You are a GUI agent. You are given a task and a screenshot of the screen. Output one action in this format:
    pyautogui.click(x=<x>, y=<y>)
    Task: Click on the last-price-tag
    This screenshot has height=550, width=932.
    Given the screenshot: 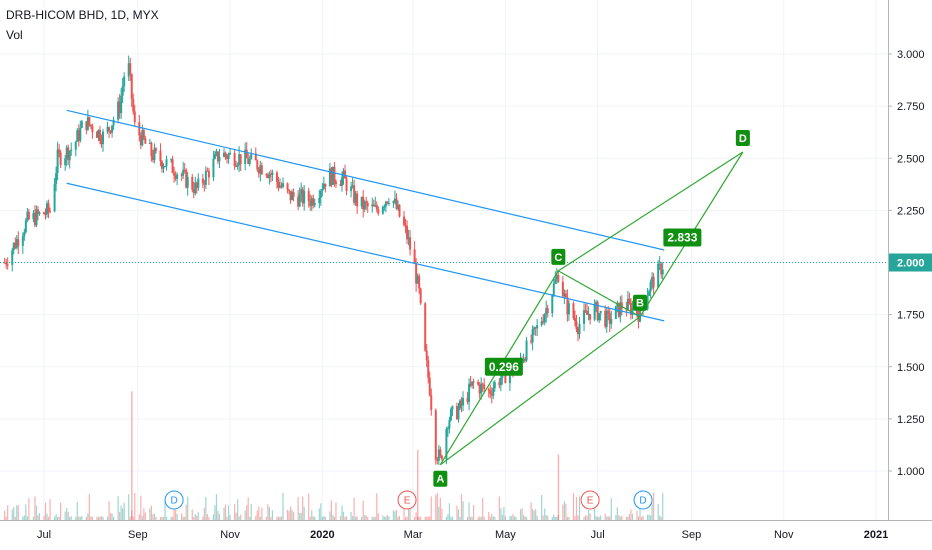 What is the action you would take?
    pyautogui.click(x=910, y=262)
    